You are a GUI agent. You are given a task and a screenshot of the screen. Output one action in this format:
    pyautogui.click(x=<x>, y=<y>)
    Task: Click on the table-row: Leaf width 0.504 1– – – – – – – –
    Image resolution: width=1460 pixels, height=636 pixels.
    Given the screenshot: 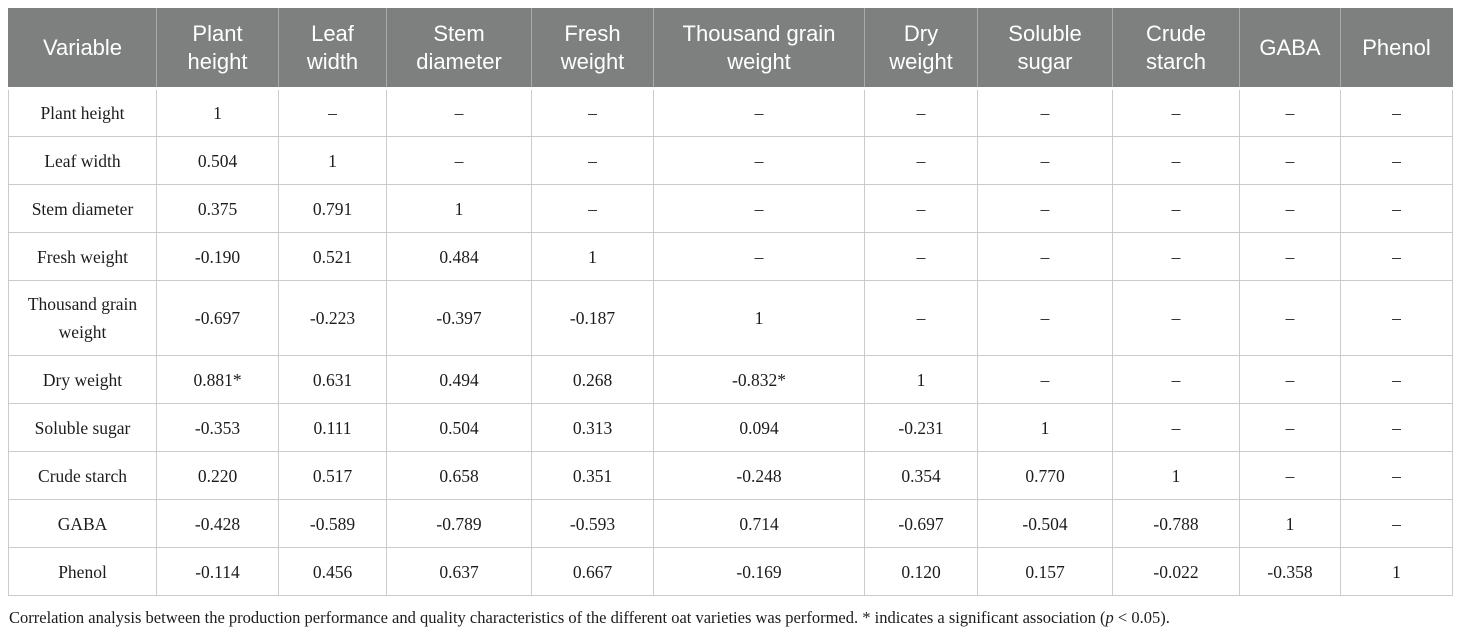 What is the action you would take?
    pyautogui.click(x=730, y=160)
    